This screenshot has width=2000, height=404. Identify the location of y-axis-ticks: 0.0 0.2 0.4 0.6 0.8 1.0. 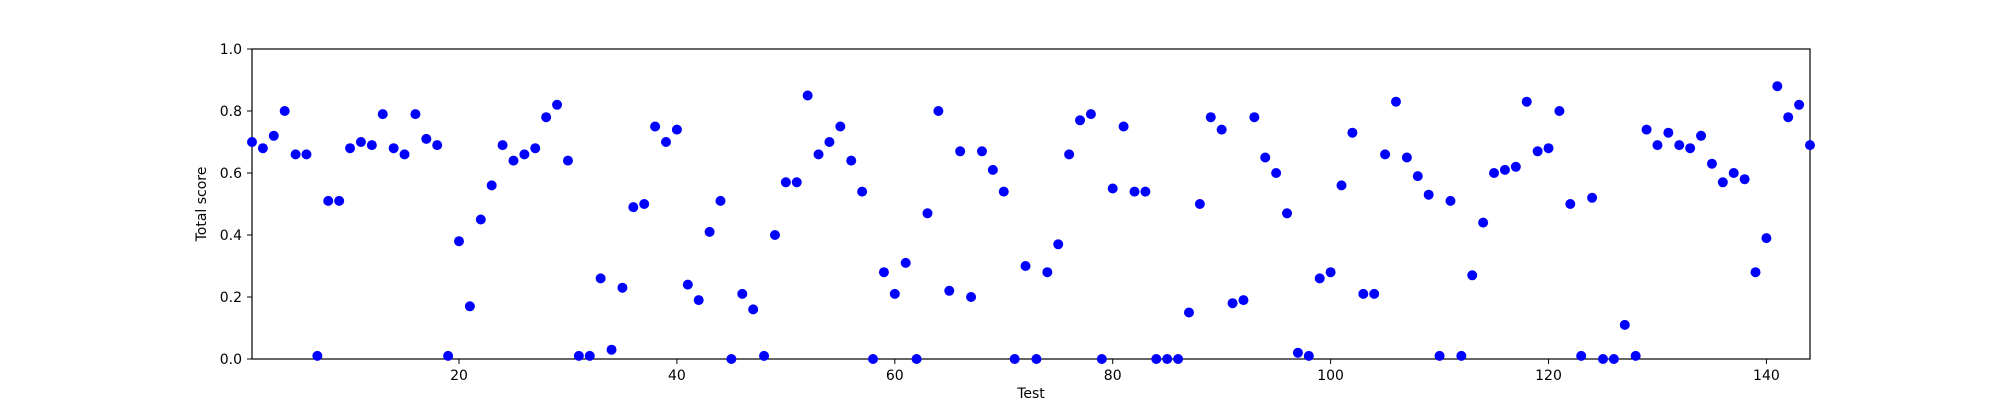
(236, 205).